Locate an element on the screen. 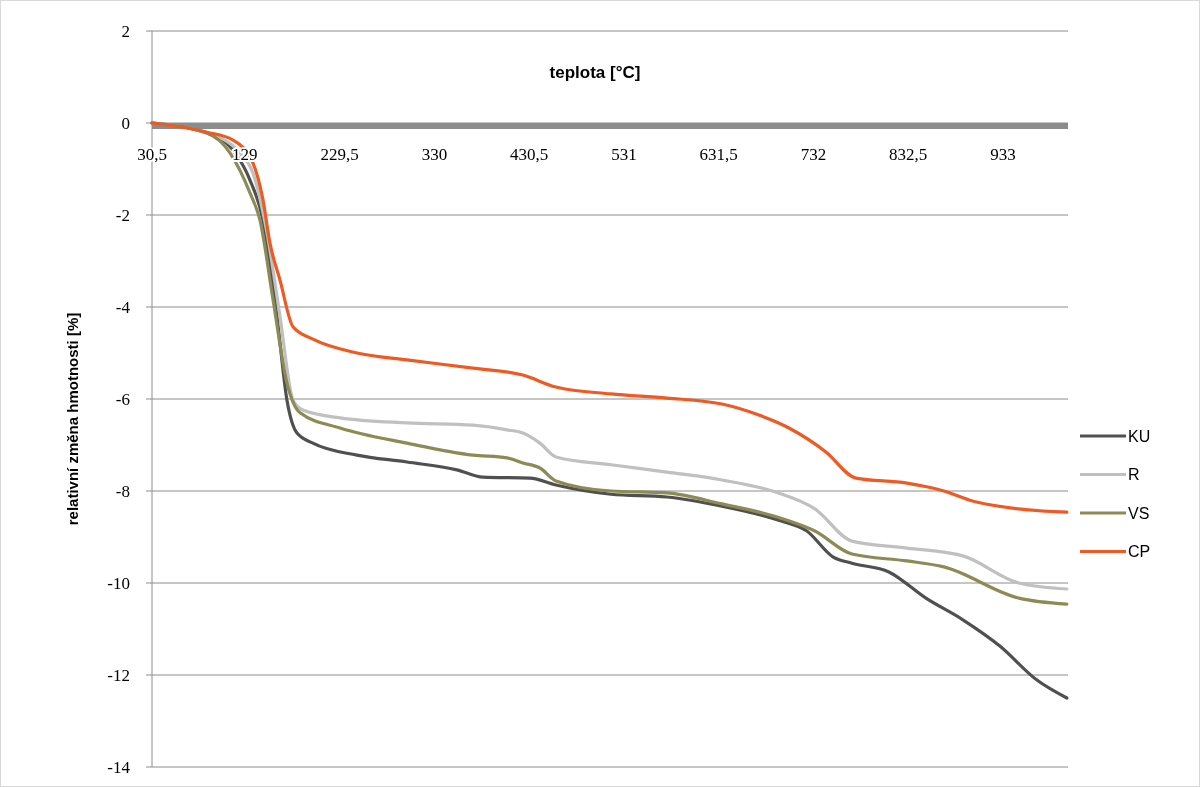 This screenshot has width=1200, height=787. x-tick-label: 30,5 is located at coordinates (152, 154).